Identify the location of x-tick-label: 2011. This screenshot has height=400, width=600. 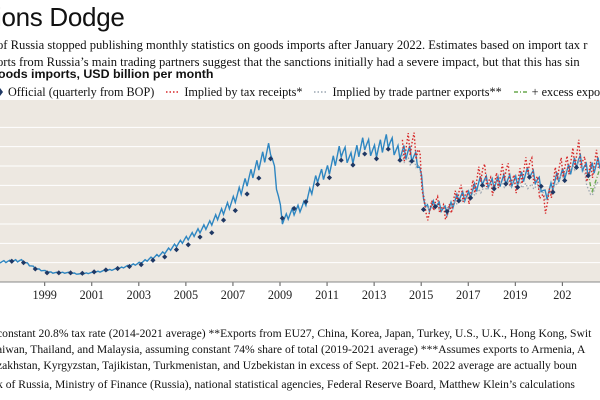
(327, 295).